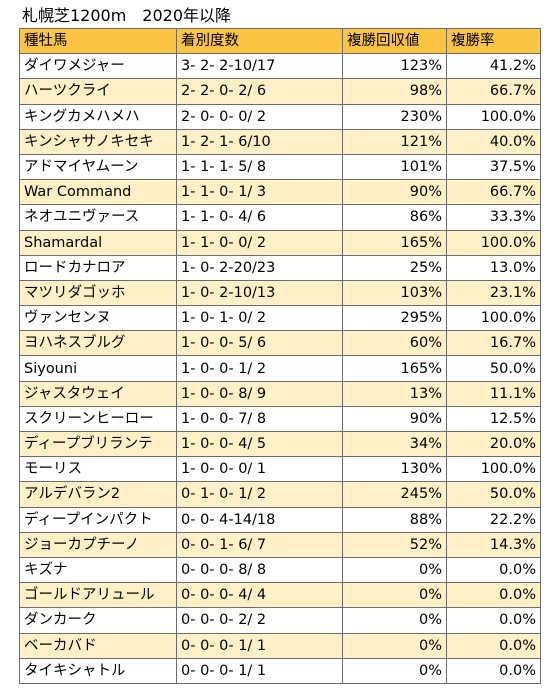 The width and height of the screenshot is (553, 700). I want to click on table-row: ディープブリランテ 1- 0- 0- 4/ 5 34% 20.0%, so click(280, 444).